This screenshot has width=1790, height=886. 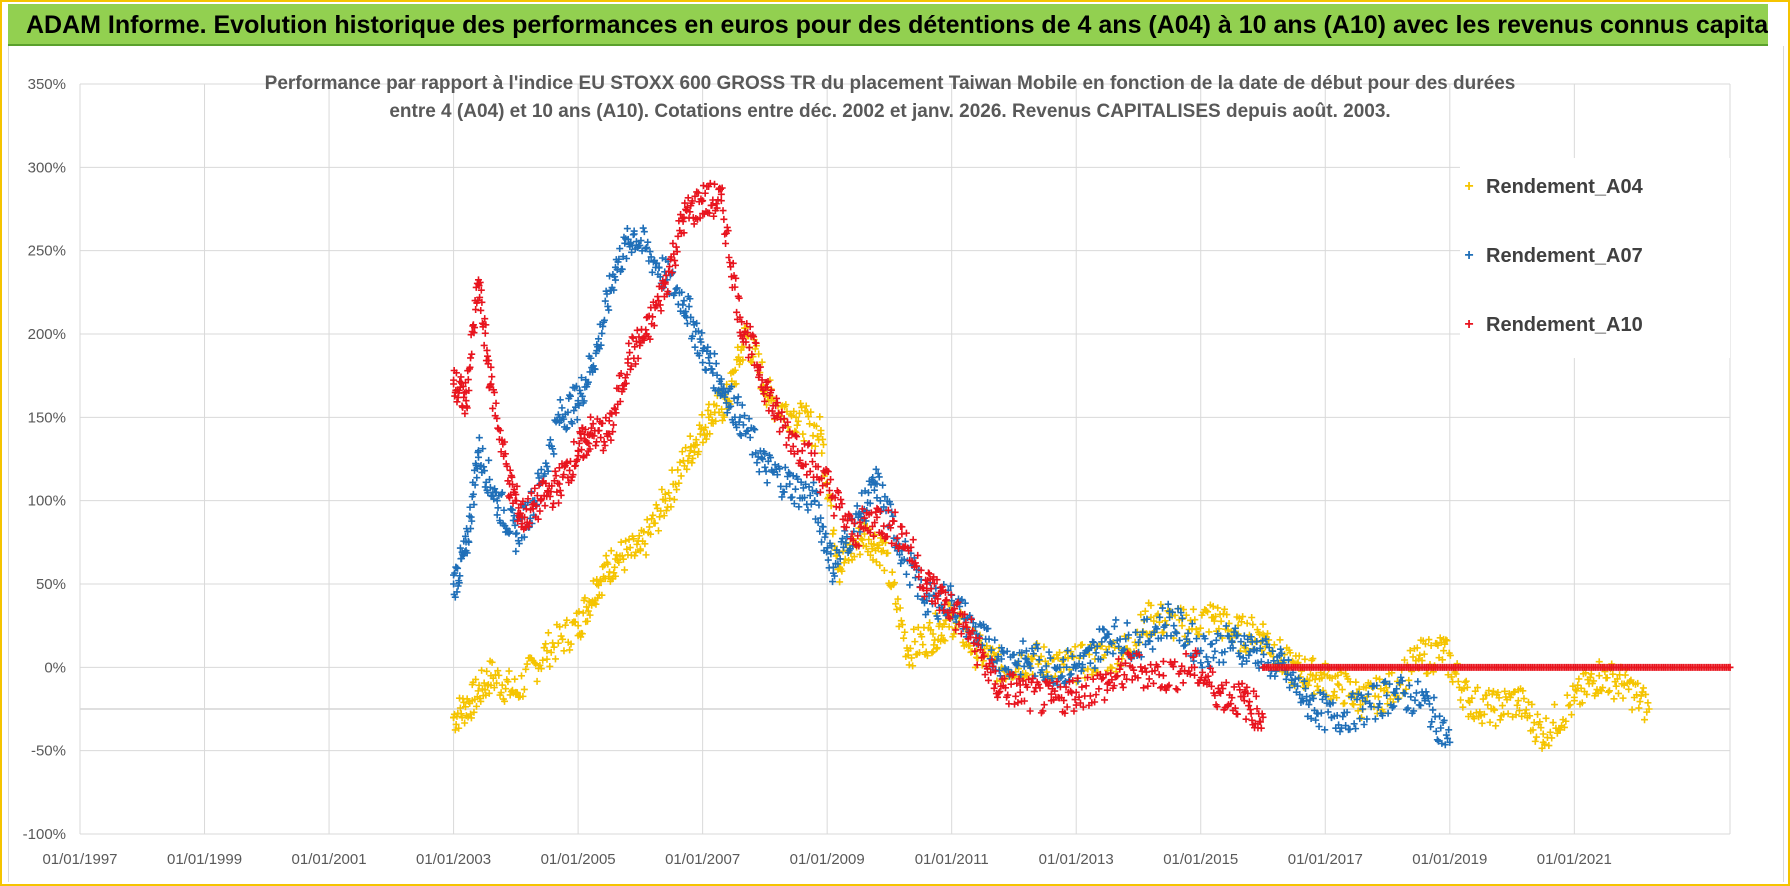 What do you see at coordinates (1564, 186) in the screenshot?
I see `legend-label-a04: Rendement_A04` at bounding box center [1564, 186].